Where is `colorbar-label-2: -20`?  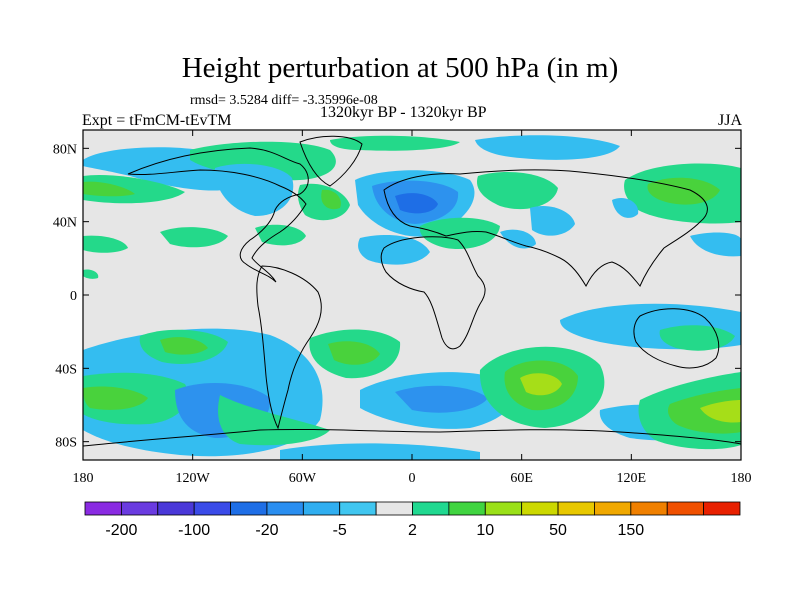 colorbar-label-2: -20 is located at coordinates (266, 530).